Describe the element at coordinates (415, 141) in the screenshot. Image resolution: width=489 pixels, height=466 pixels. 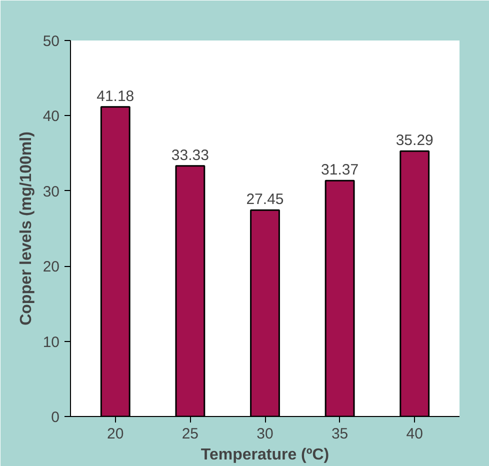
I see `data-label: 35.29` at that location.